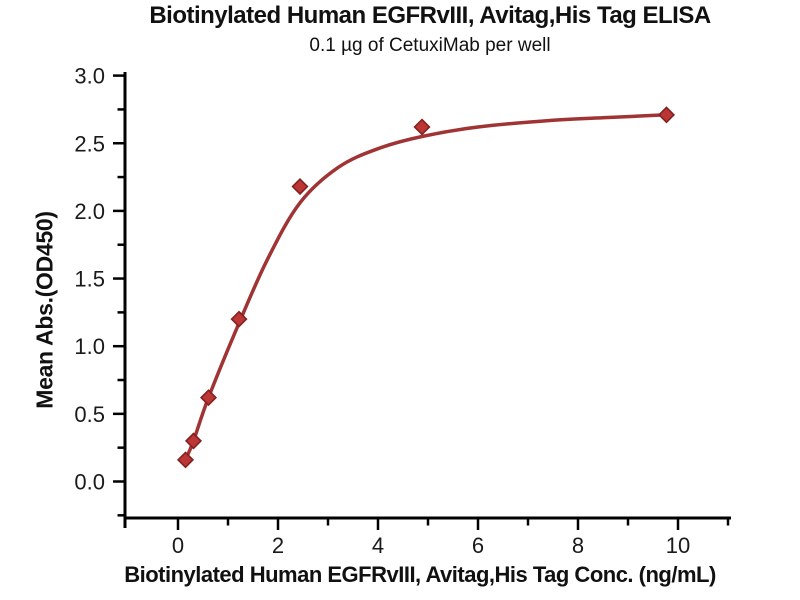 The width and height of the screenshot is (800, 600). I want to click on y-tick-label: 3.0, so click(89, 76).